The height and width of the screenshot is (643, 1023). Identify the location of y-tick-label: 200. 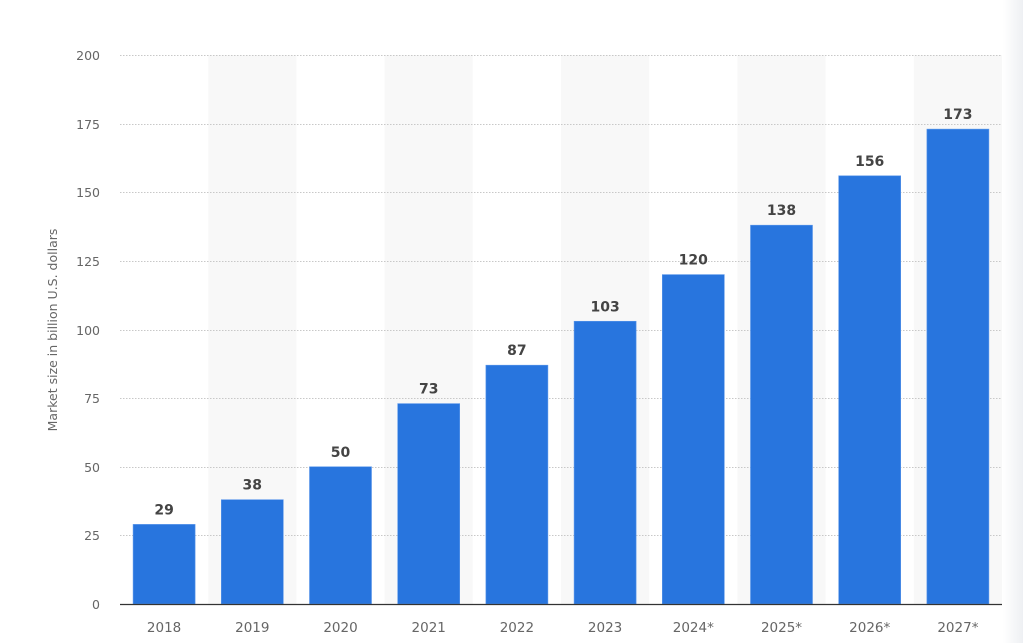
(88, 55).